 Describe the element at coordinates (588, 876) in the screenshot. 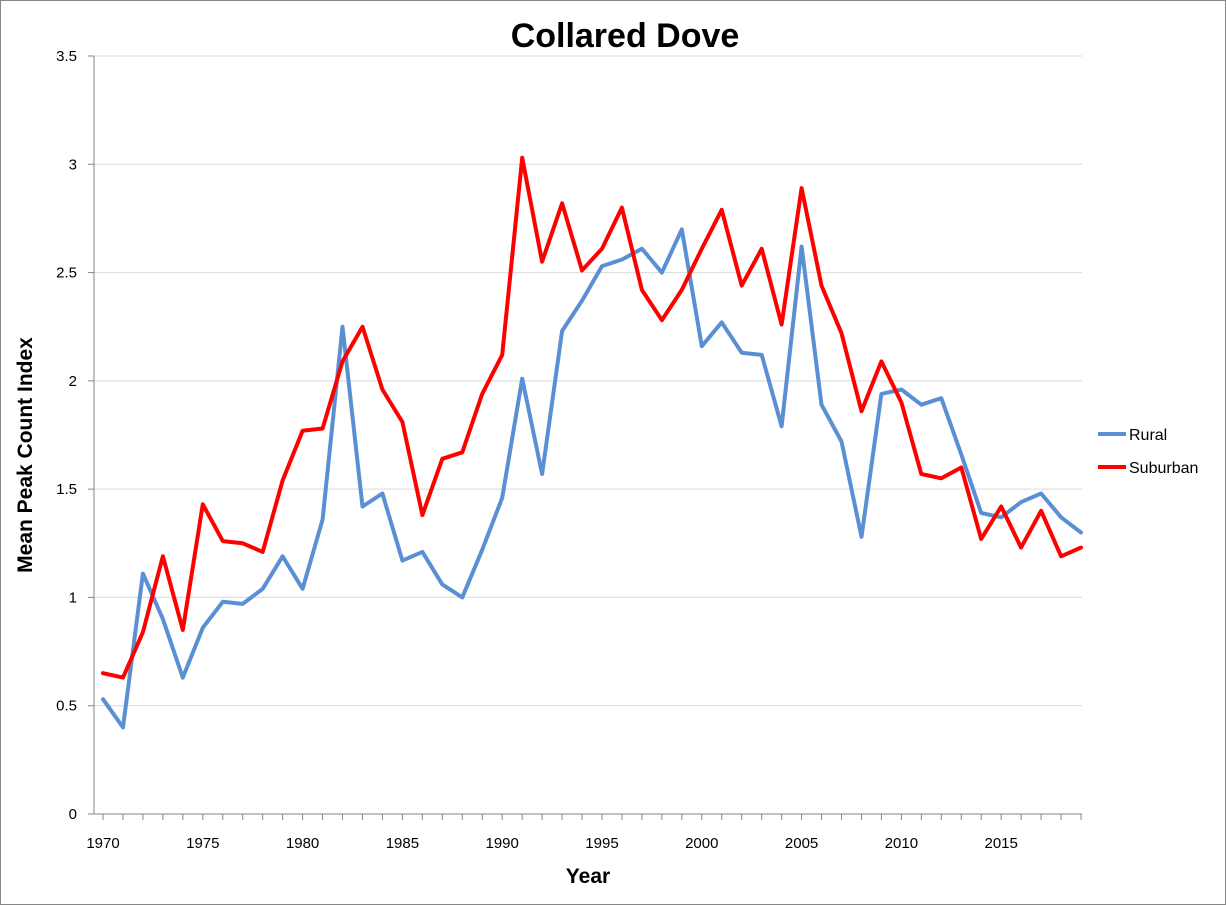

I see `x-axis-title: Year` at that location.